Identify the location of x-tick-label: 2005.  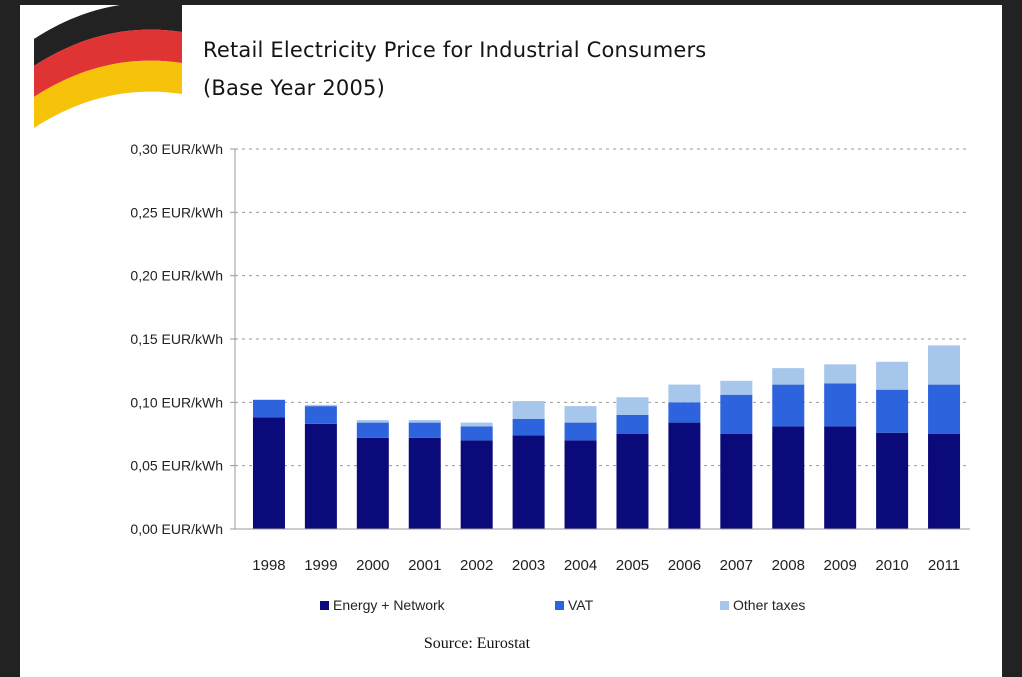
(632, 565).